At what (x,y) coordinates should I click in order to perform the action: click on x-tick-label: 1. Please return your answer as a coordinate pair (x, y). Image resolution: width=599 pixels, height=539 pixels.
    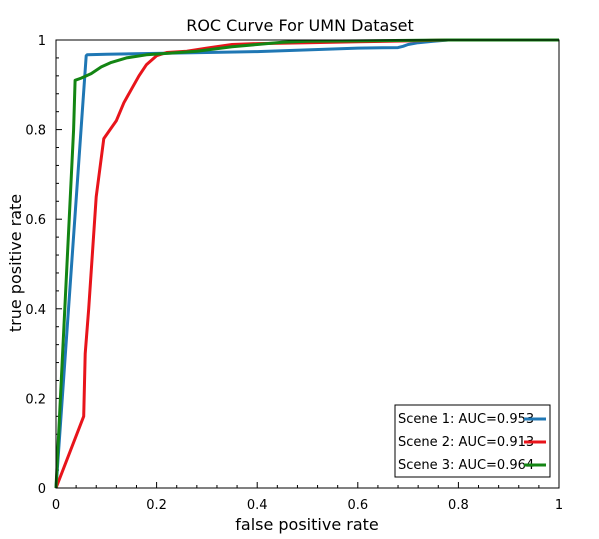
    Looking at the image, I should click on (559, 505).